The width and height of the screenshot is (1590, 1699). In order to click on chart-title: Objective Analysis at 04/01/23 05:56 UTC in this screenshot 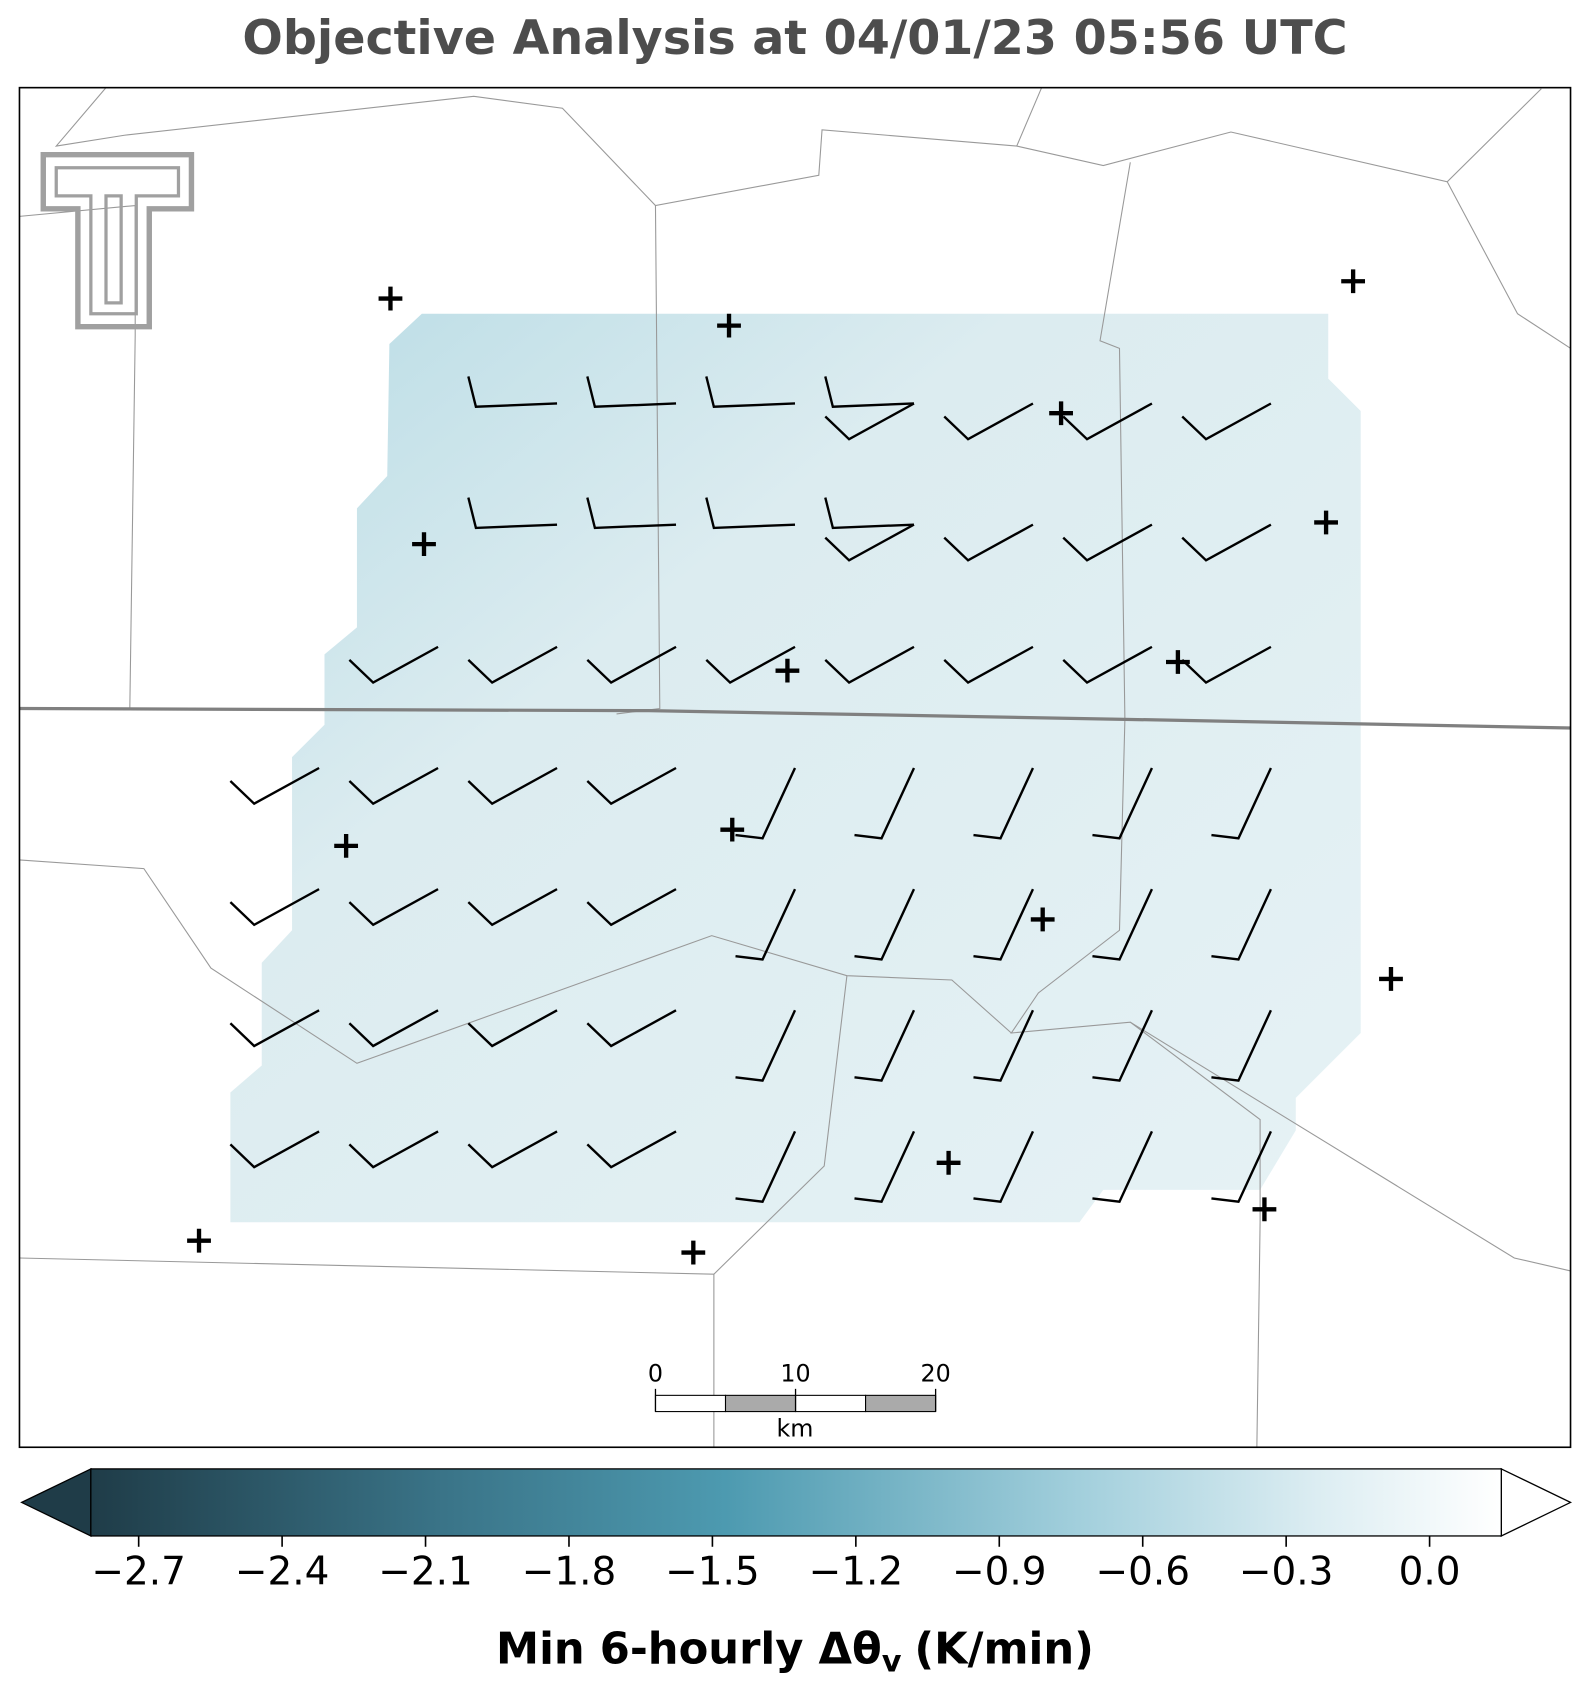, I will do `click(794, 38)`.